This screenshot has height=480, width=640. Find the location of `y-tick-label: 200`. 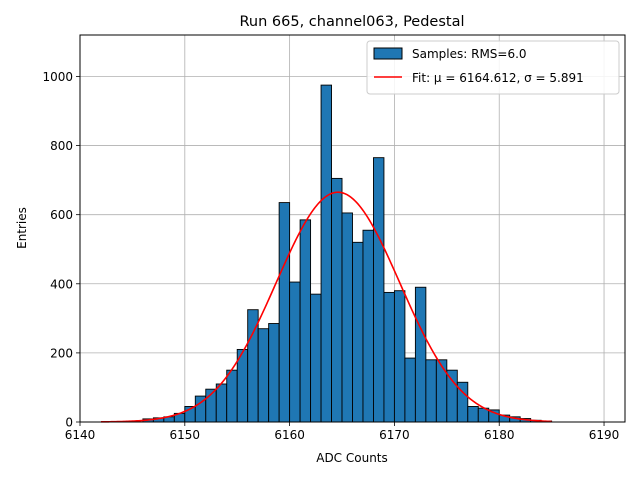

y-tick-label: 200 is located at coordinates (61, 353).